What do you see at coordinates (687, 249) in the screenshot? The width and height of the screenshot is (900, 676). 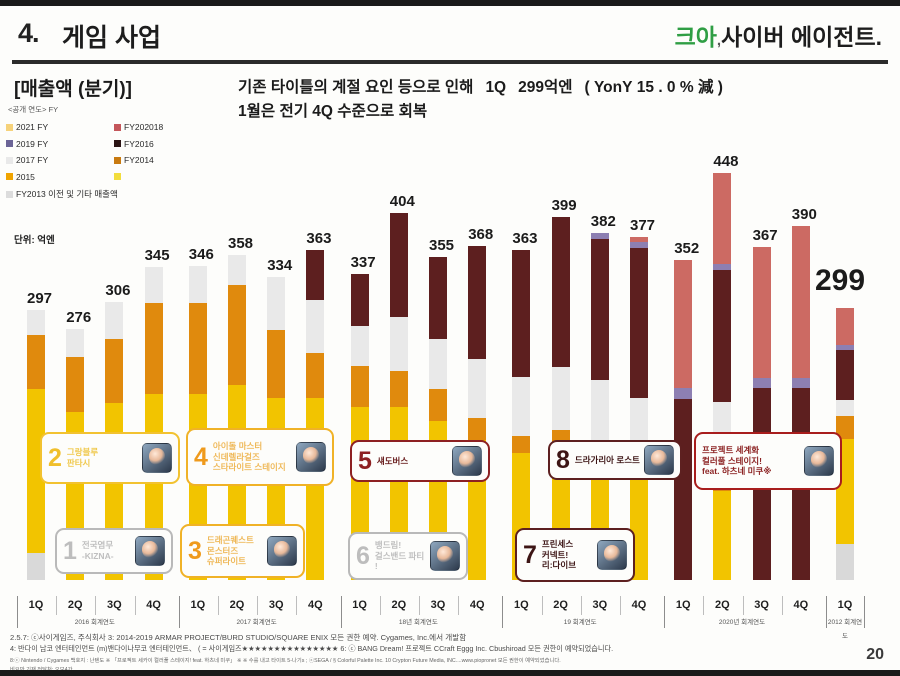 I see `bar-value-label: 352` at bounding box center [687, 249].